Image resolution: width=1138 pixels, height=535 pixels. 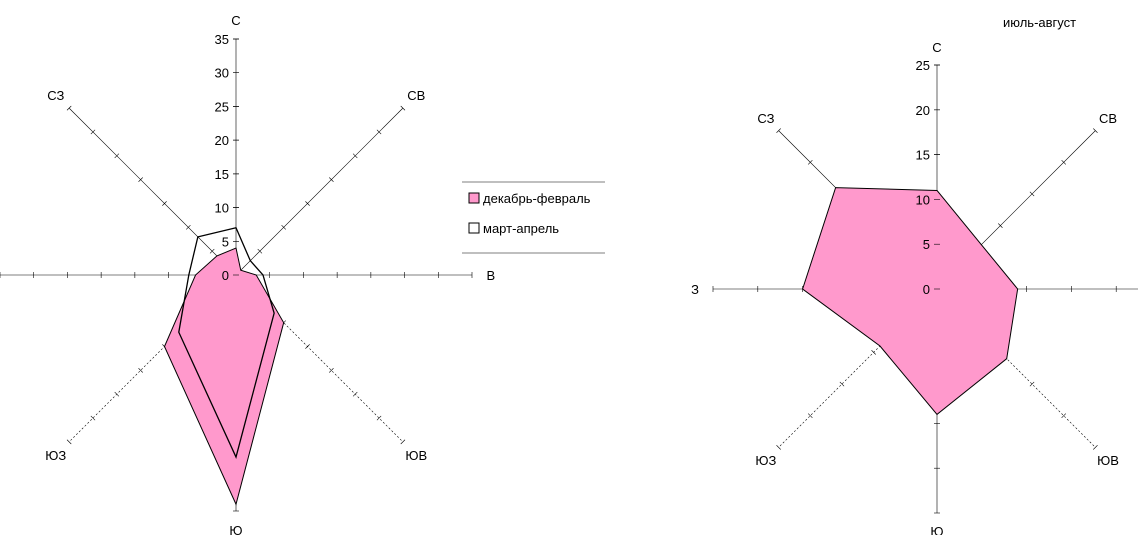 I want to click on legend-swatch-filled, so click(x=474, y=198).